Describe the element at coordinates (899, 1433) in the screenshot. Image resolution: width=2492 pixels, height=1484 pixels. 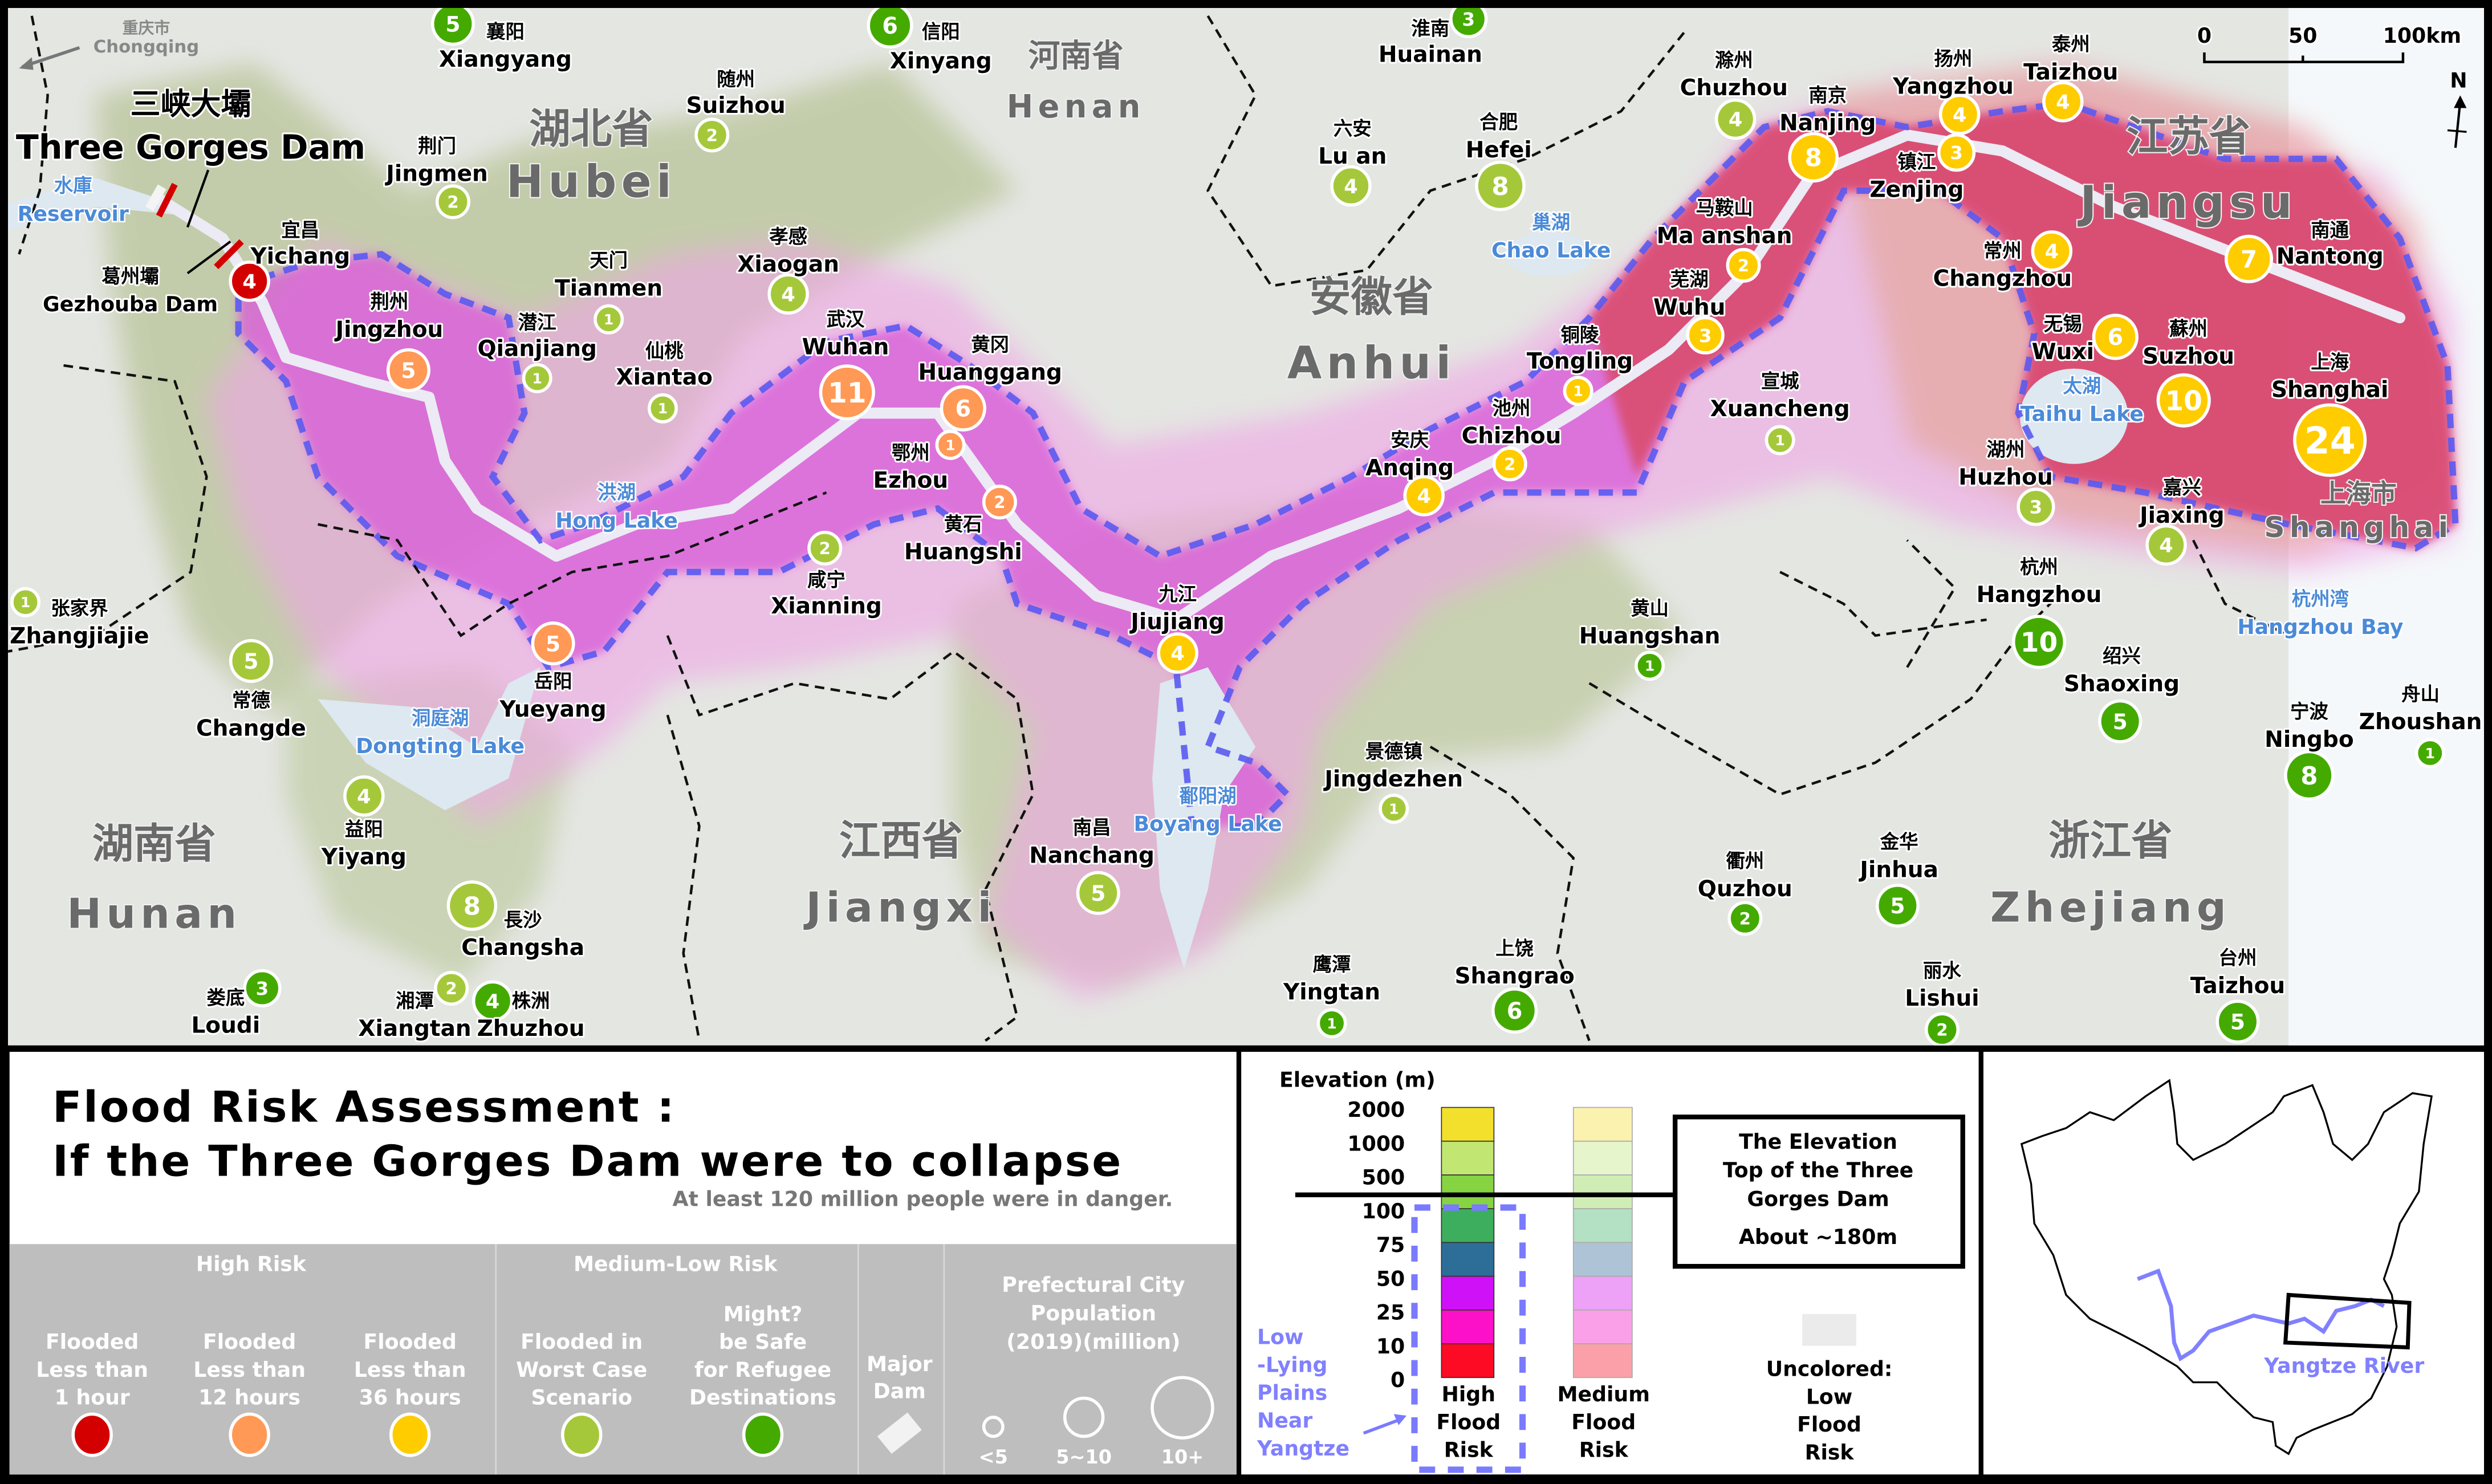
I see `major-dam-icon` at that location.